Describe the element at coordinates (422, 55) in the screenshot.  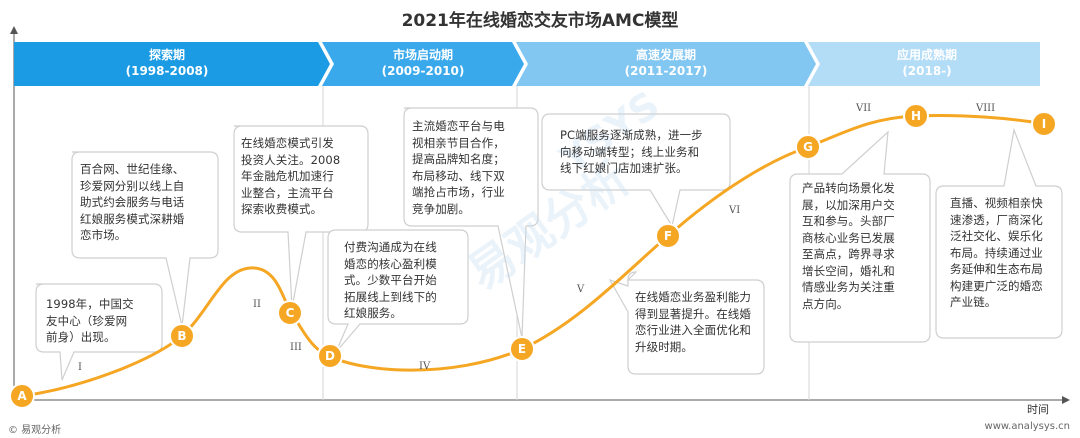
I see `phase-name: 市场启动期` at that location.